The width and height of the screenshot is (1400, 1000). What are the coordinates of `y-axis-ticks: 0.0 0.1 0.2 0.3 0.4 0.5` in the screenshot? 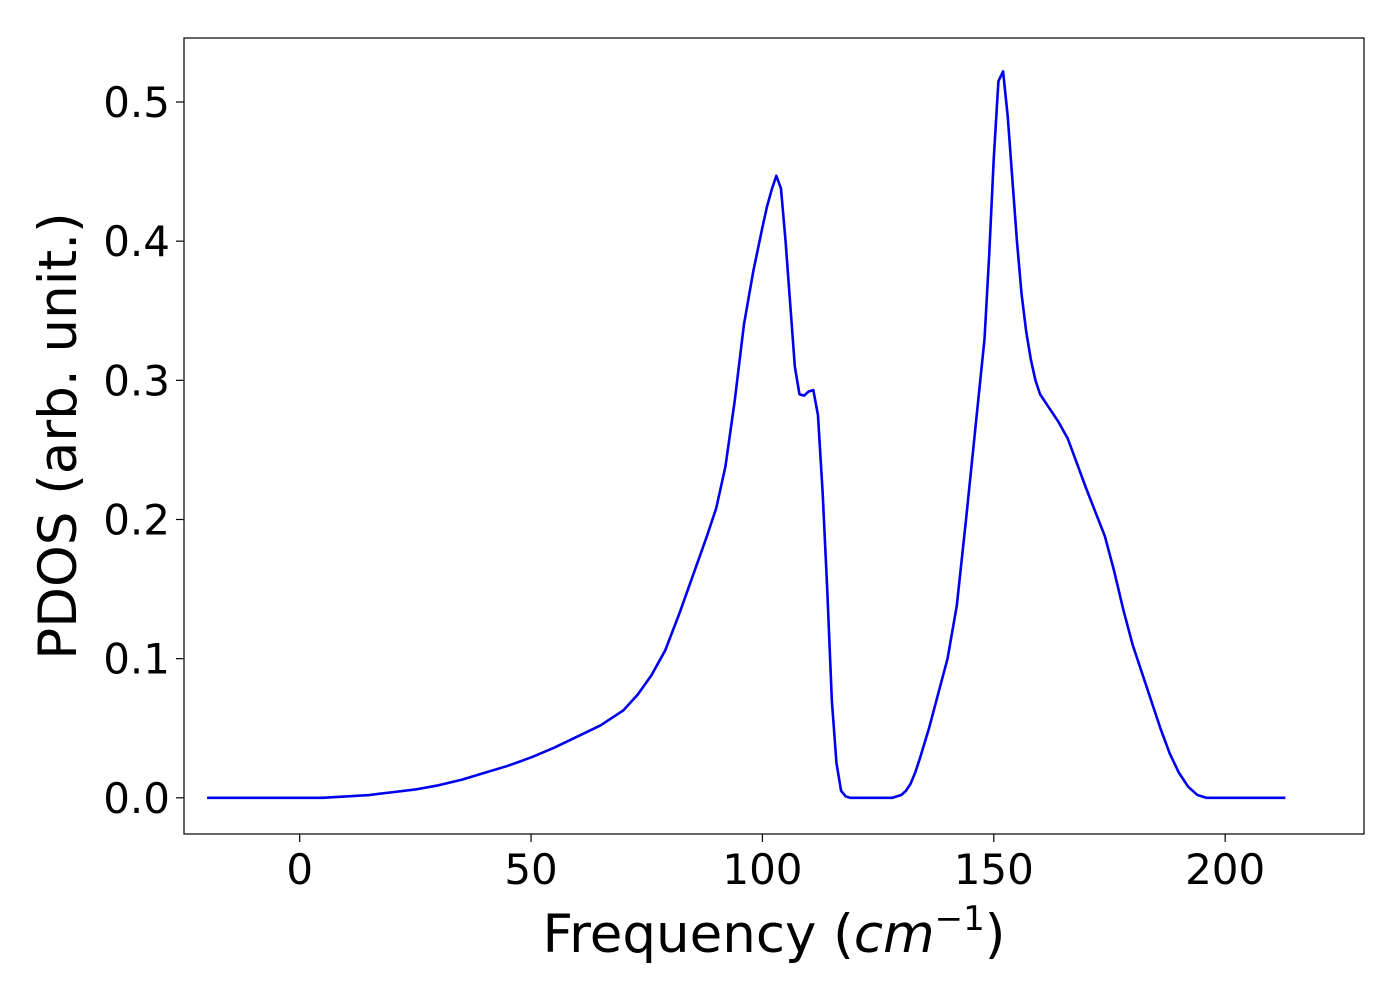 It's located at (143, 450).